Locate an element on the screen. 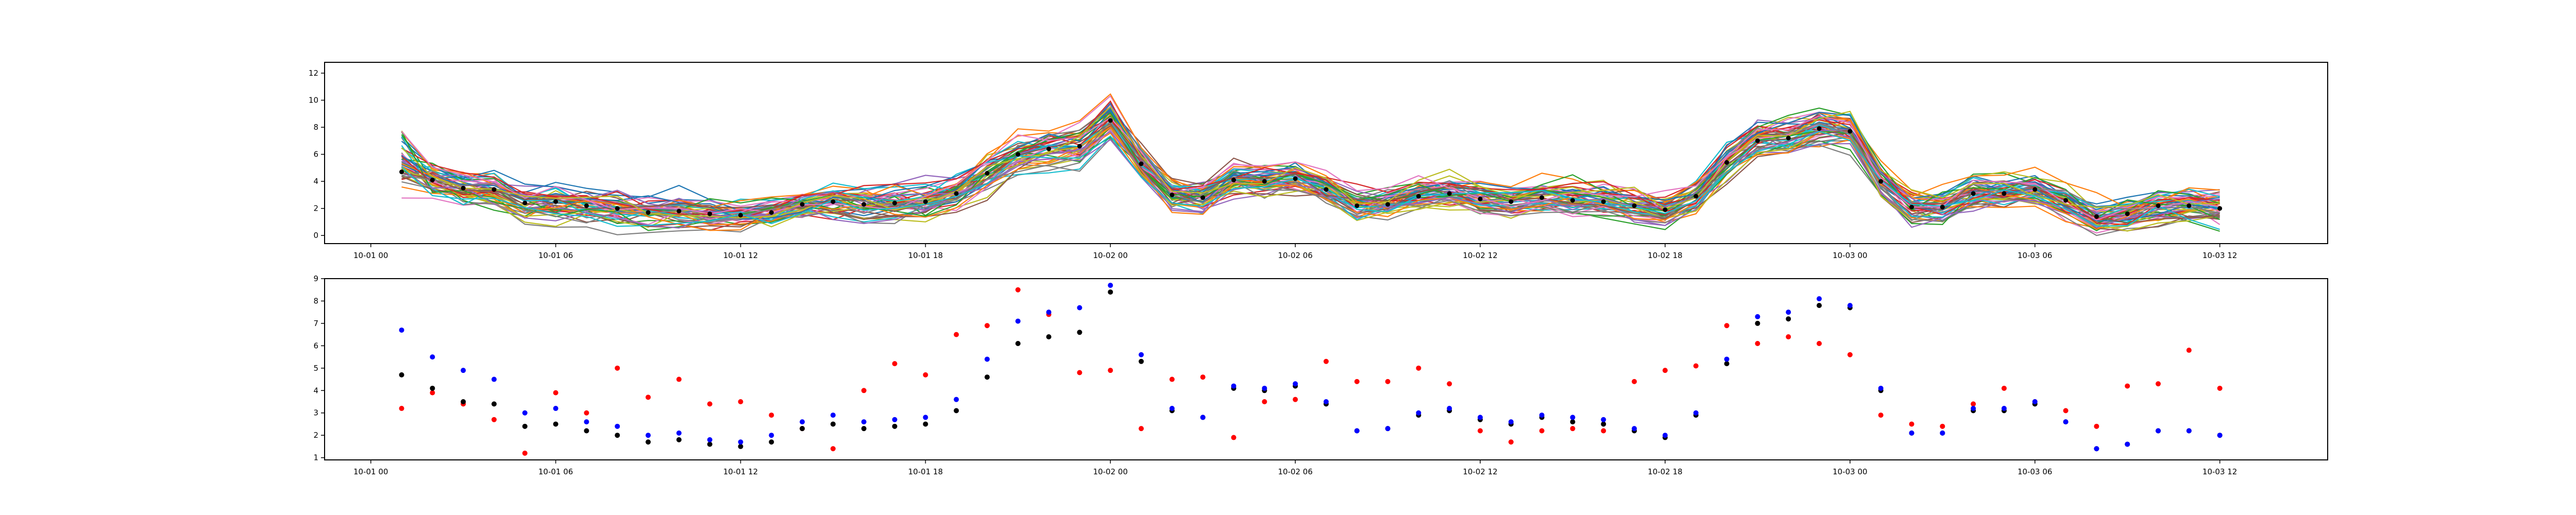 Image resolution: width=2576 pixels, height=515 pixels. x-tick-label: 10-02 18 is located at coordinates (1665, 255).